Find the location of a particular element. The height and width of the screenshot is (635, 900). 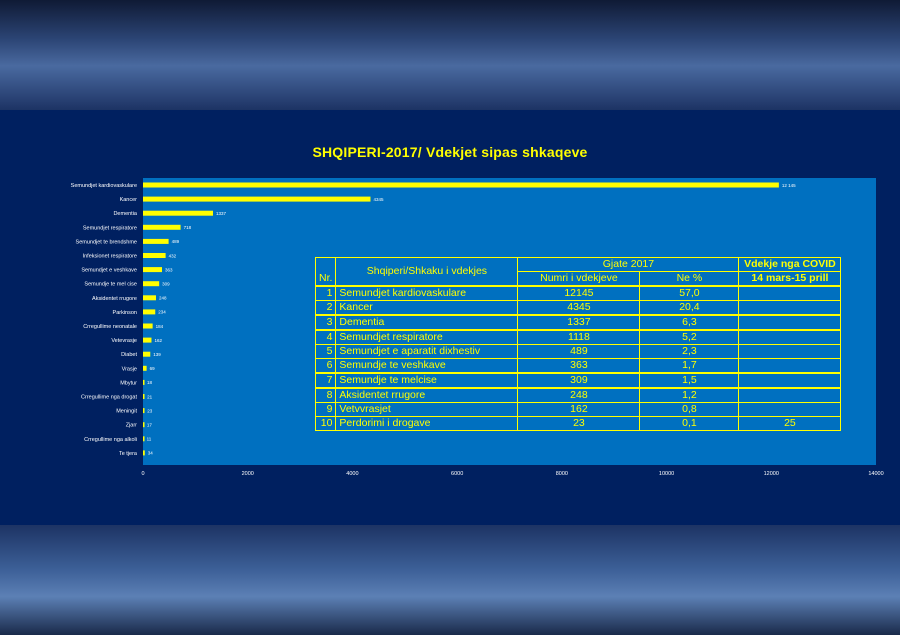

table-header-row-2: Numri i vdekjeve Ne % 14 mars-15 prill is located at coordinates (579, 279).